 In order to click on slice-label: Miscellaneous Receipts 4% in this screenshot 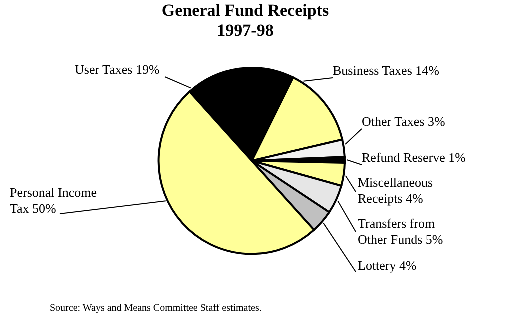, I will do `click(396, 190)`.